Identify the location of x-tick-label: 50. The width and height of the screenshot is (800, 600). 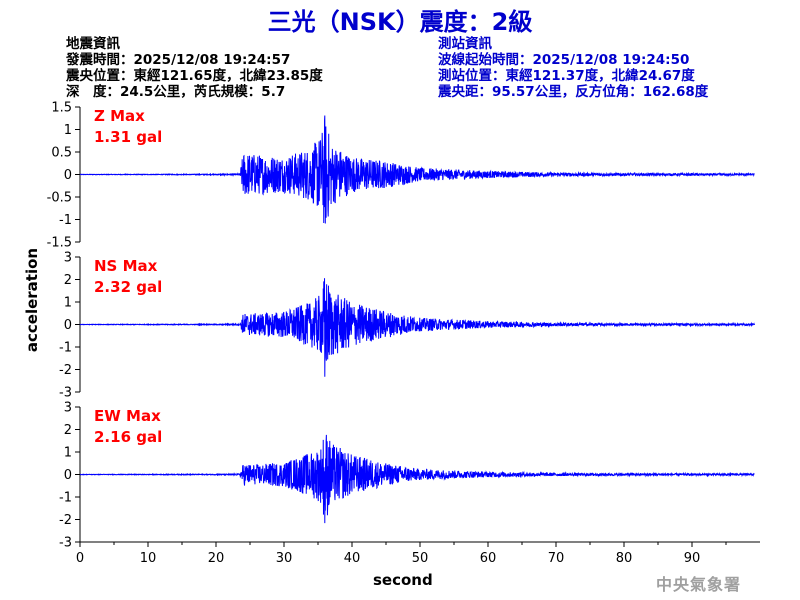
(420, 558).